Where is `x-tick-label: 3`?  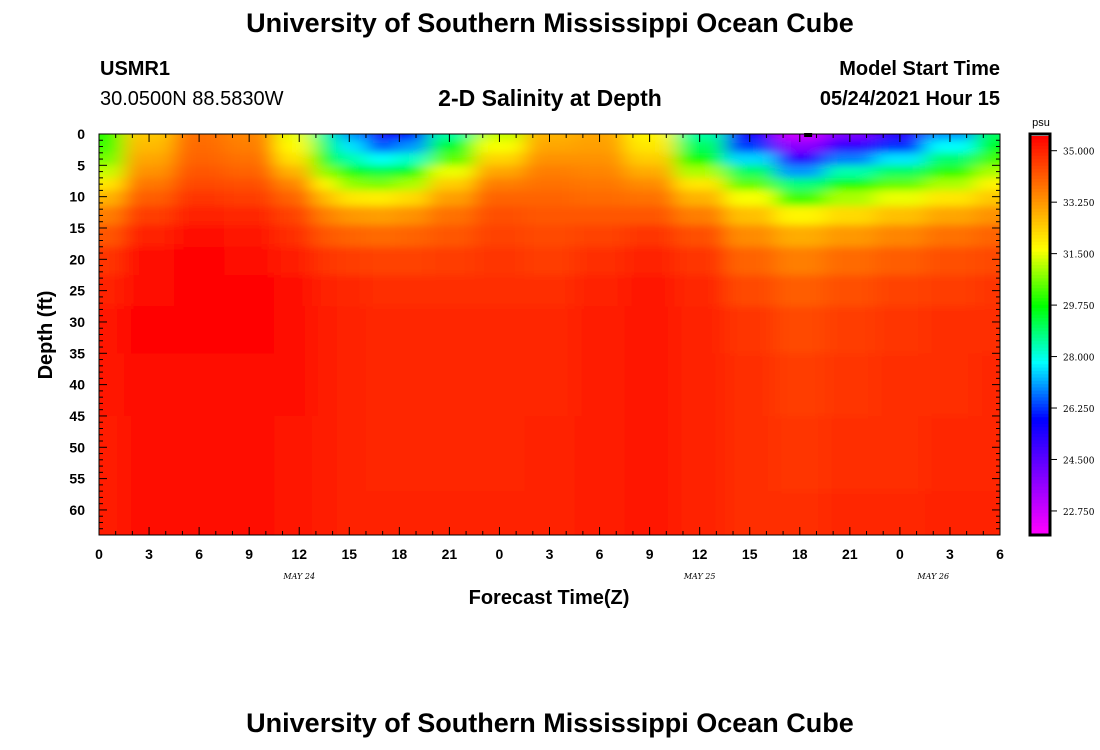 x-tick-label: 3 is located at coordinates (950, 554).